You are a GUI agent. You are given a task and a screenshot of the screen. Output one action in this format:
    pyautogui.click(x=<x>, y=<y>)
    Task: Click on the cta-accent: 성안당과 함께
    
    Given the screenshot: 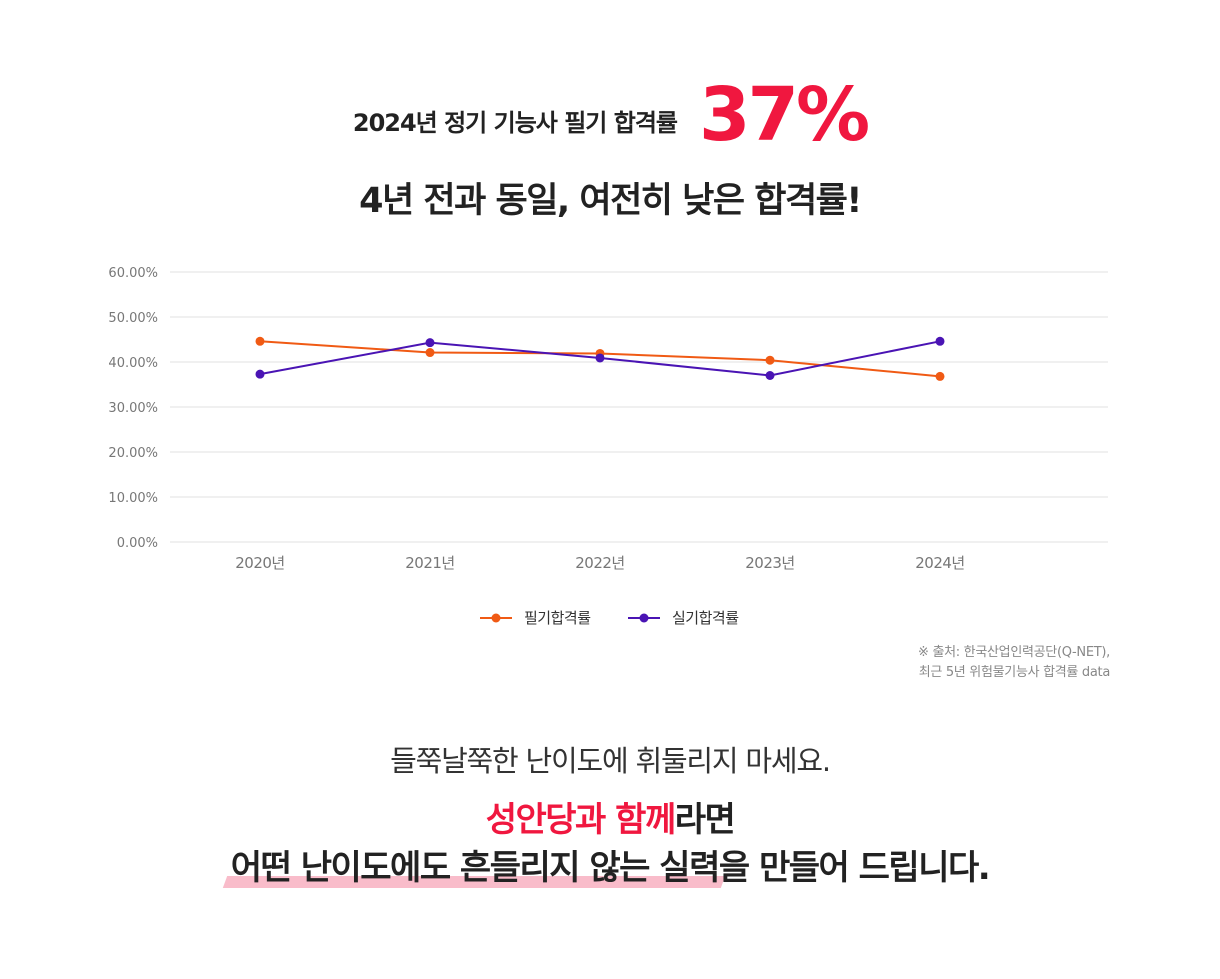 What is the action you would take?
    pyautogui.click(x=581, y=820)
    